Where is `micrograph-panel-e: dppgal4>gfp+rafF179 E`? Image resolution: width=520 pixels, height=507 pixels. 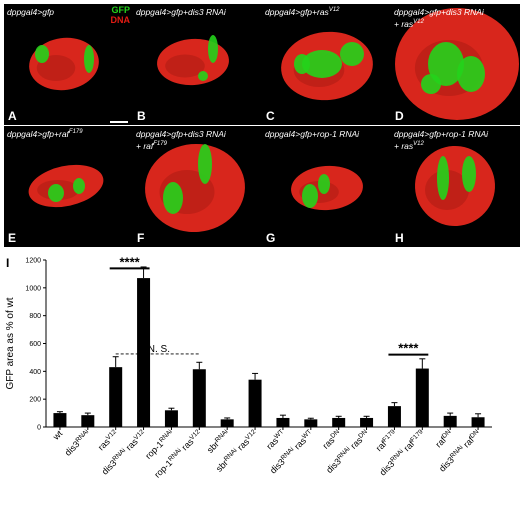
micrograph-panel-e: dppgal4>gfp+rafF179 E is located at coordinates (68, 186).